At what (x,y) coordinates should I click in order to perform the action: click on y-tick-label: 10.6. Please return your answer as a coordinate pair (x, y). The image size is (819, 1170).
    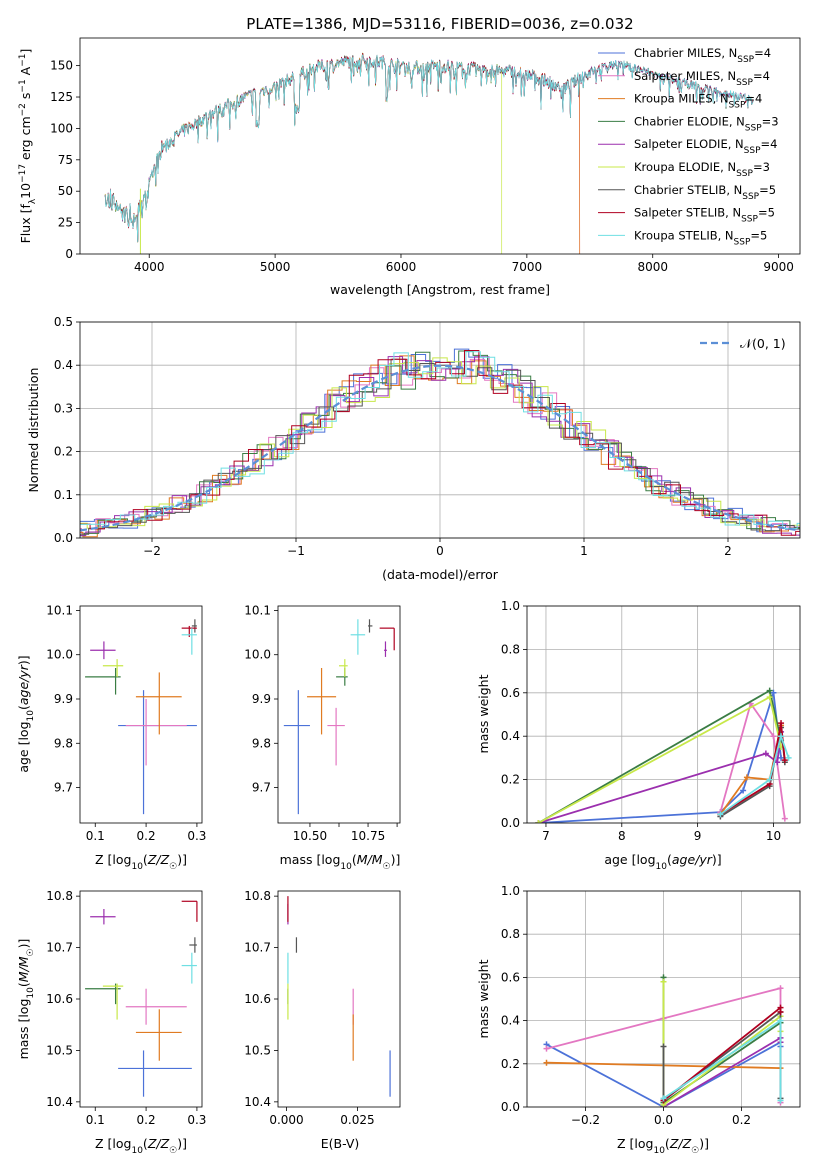
    Looking at the image, I should click on (59, 999).